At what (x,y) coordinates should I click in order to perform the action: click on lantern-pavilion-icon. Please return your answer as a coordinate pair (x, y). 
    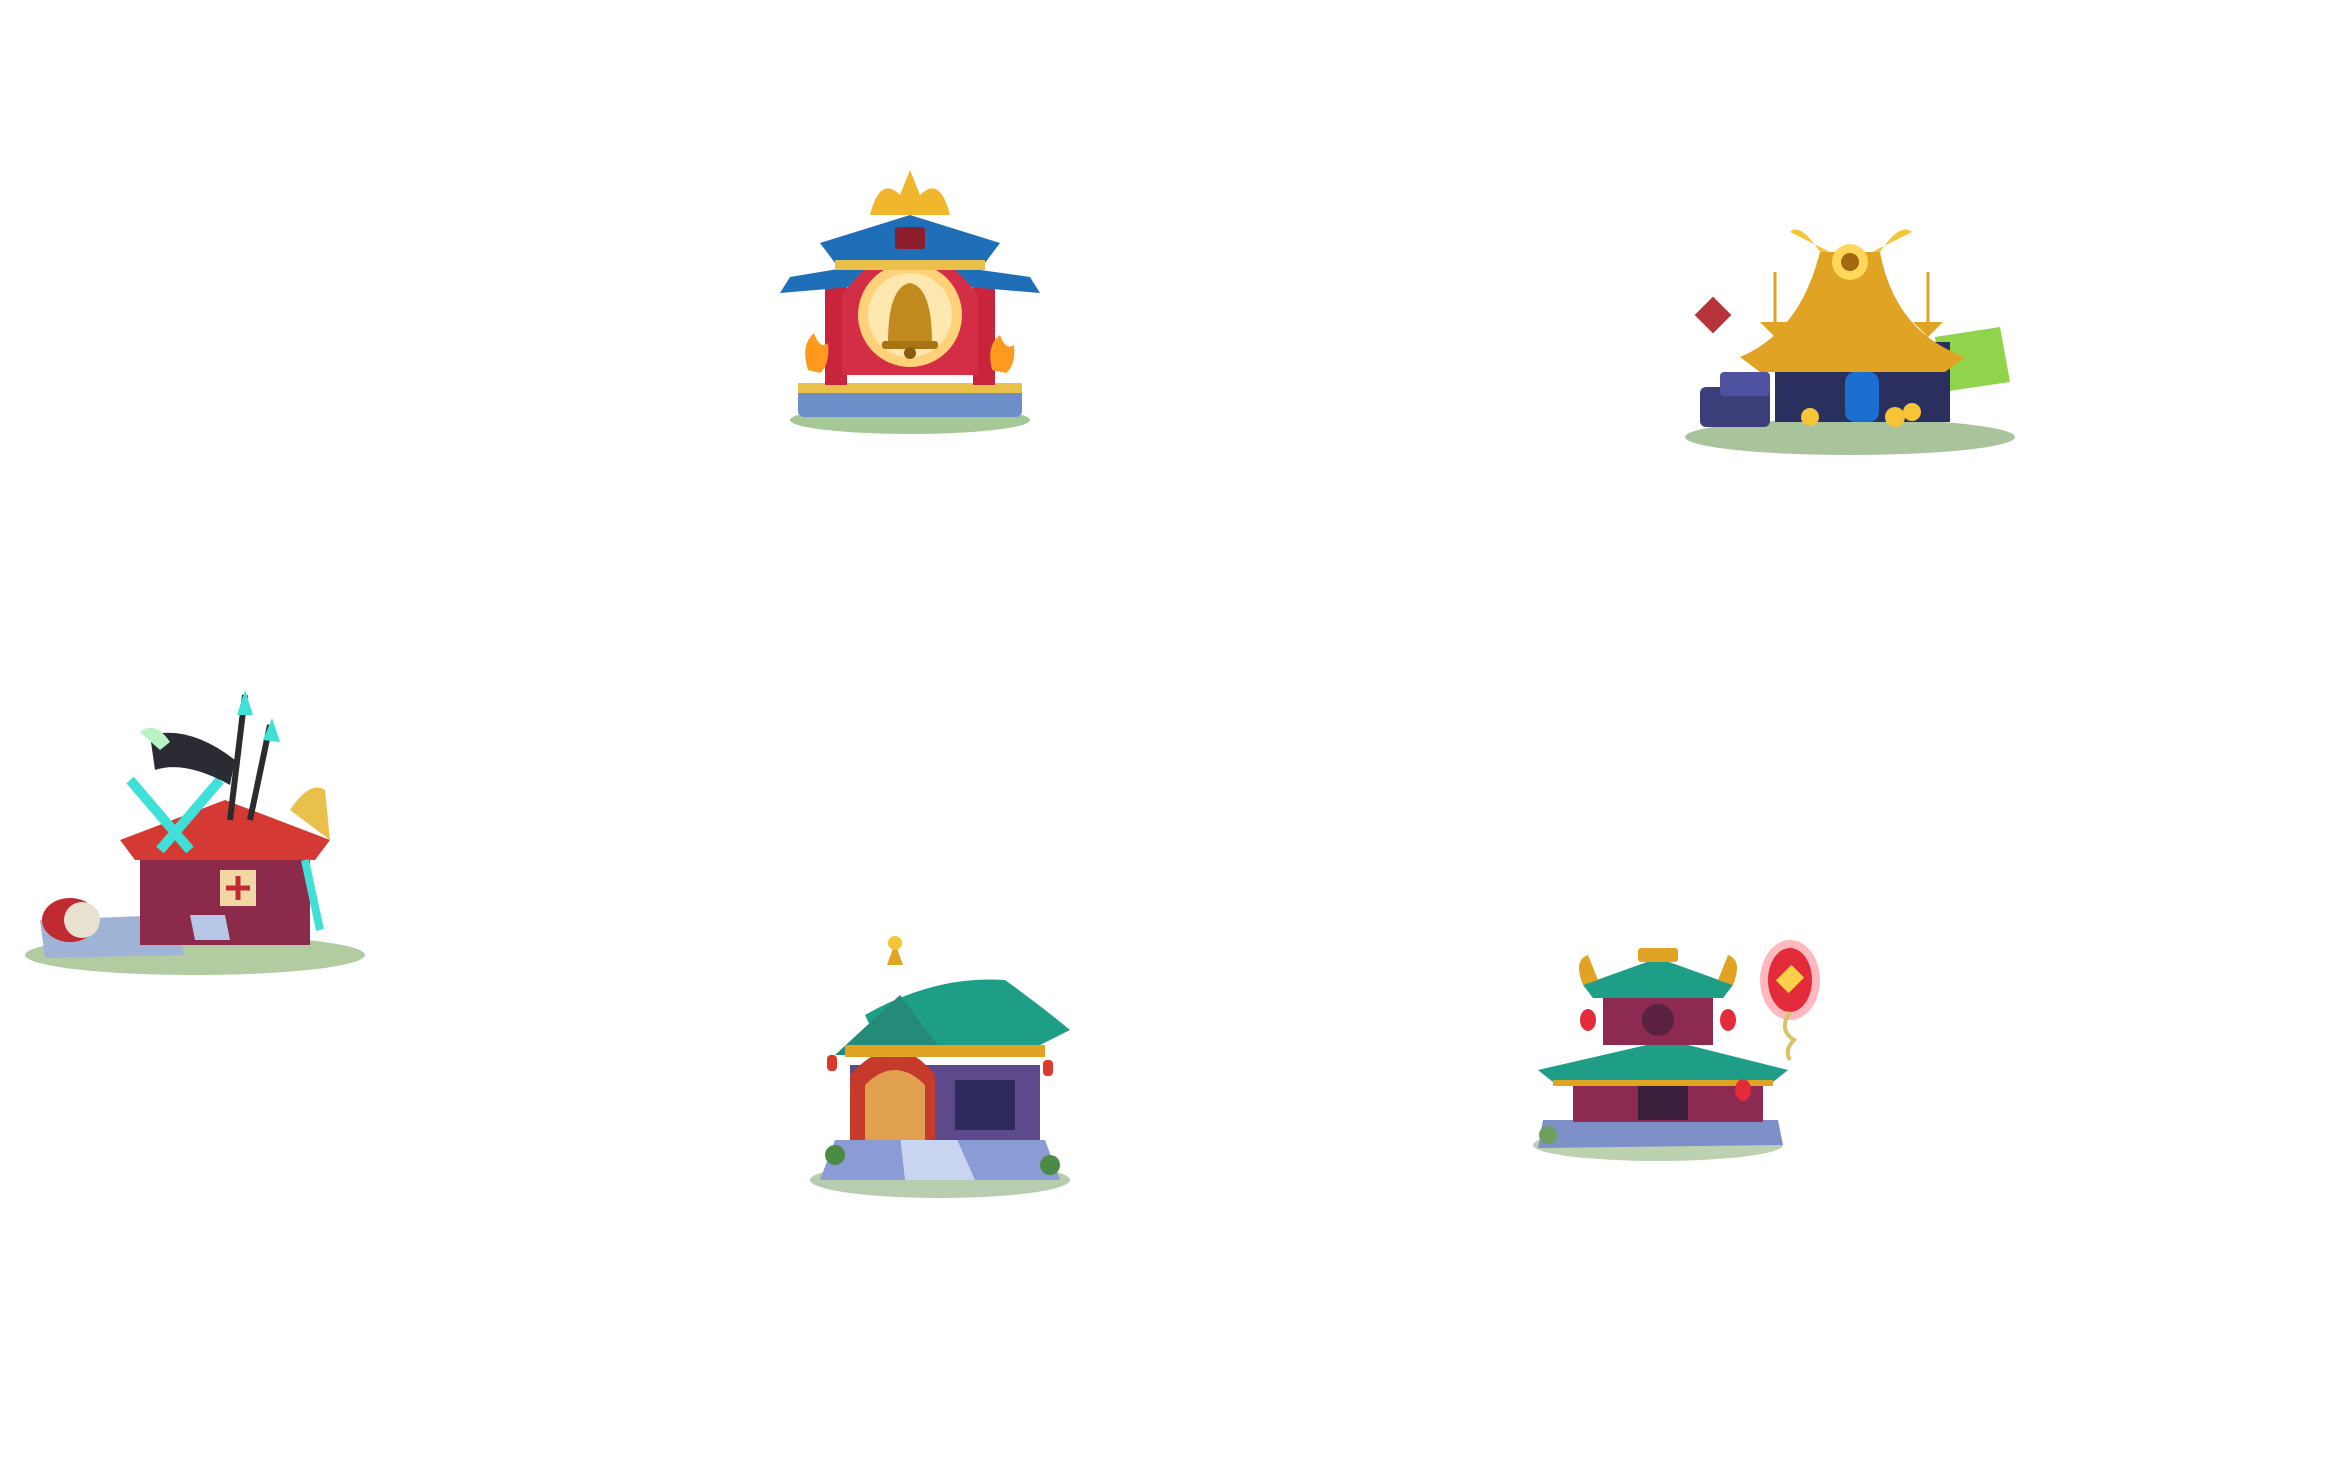
    Looking at the image, I should click on (1676, 1050).